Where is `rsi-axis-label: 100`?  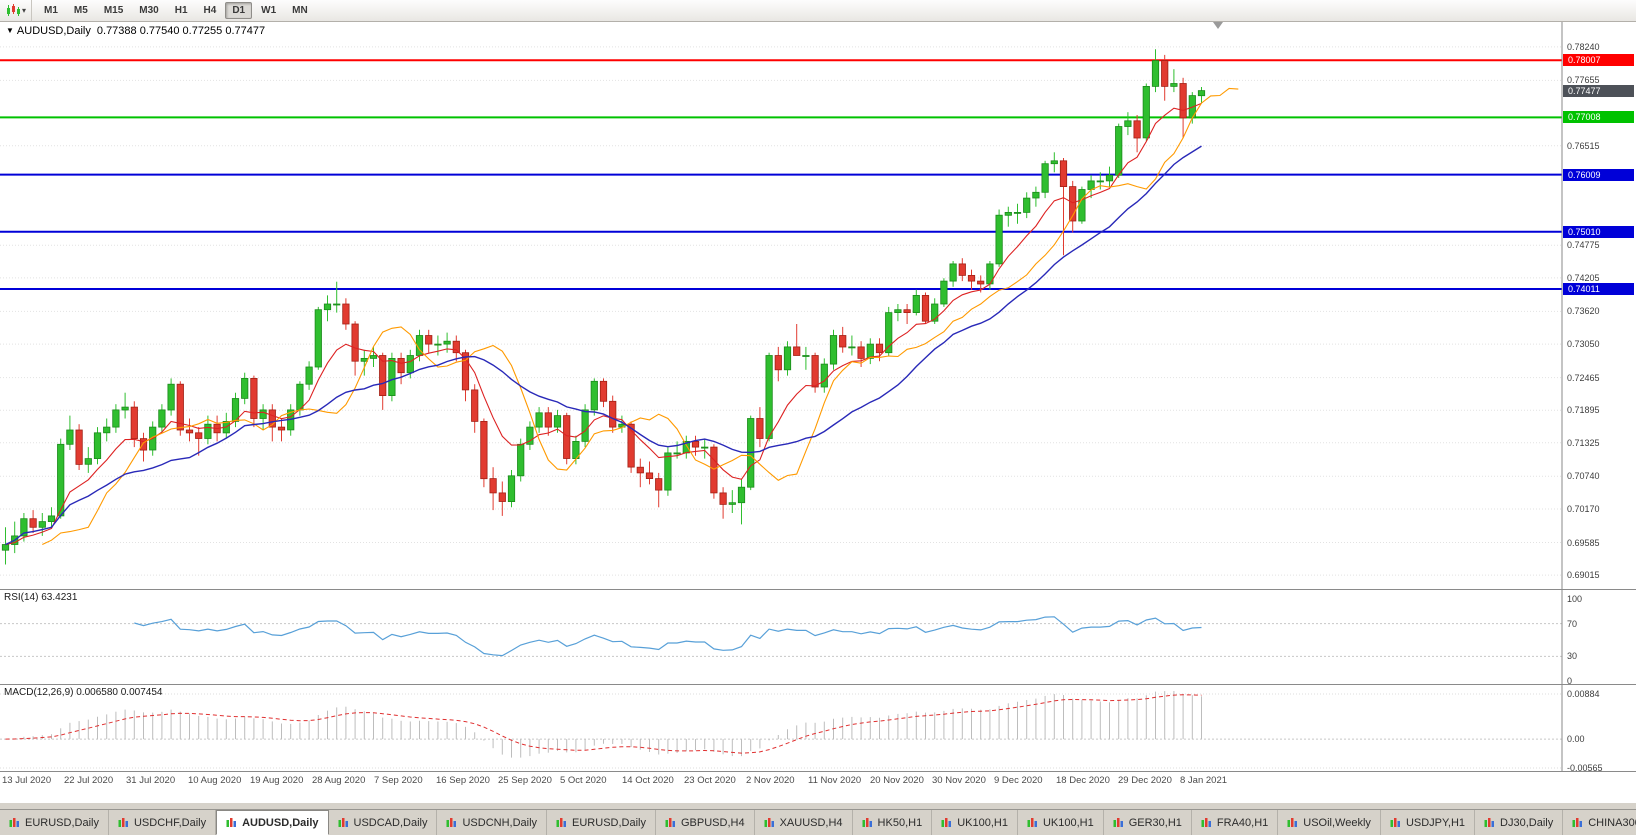 rsi-axis-label: 100 is located at coordinates (1575, 599).